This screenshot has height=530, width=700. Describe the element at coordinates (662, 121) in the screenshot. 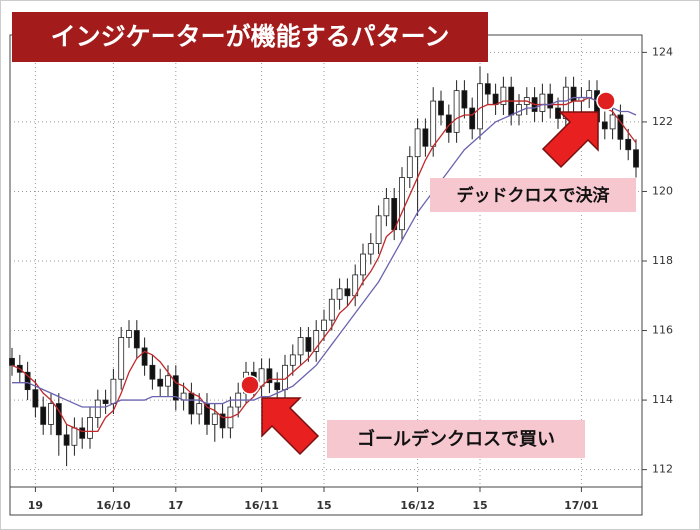

I see `y-tick-label: 122` at that location.